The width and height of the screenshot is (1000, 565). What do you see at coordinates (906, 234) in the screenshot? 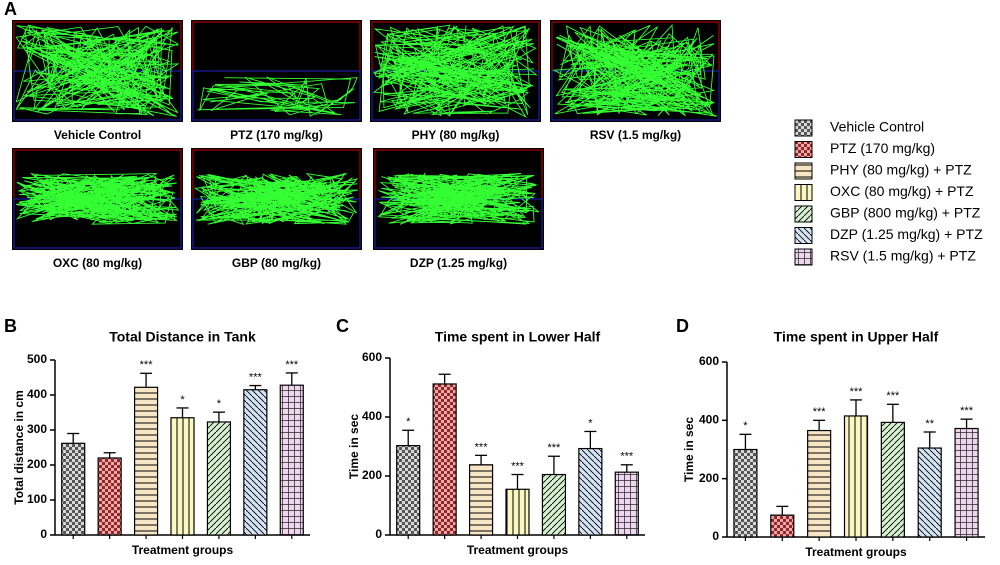
I see `legend-label: DZP (1.25 mg/kg) + PTZ` at bounding box center [906, 234].